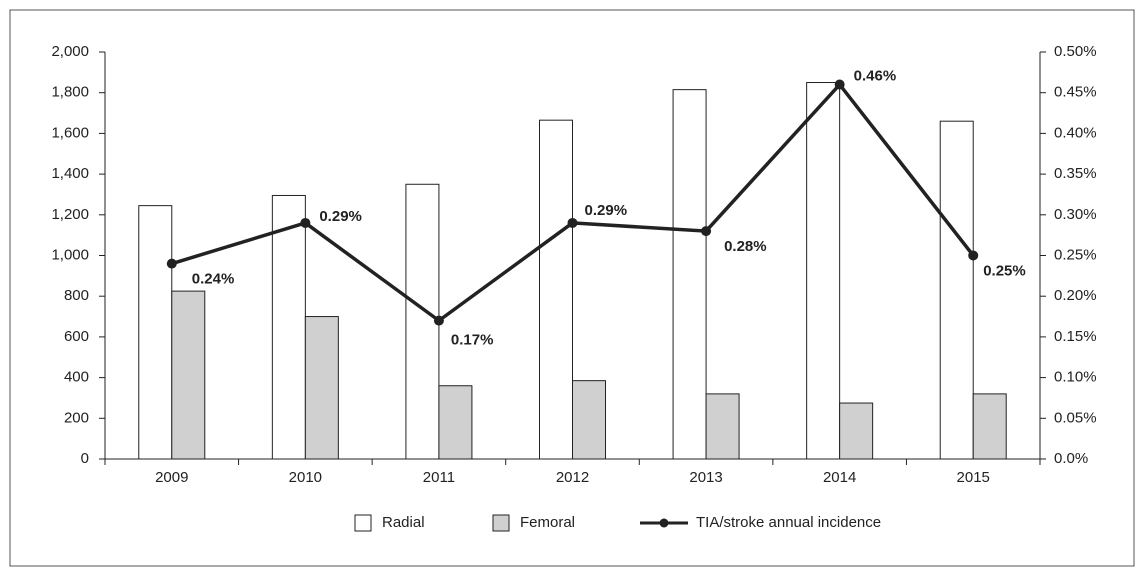 The image size is (1143, 572). I want to click on value-label: 0.25%, so click(1004, 270).